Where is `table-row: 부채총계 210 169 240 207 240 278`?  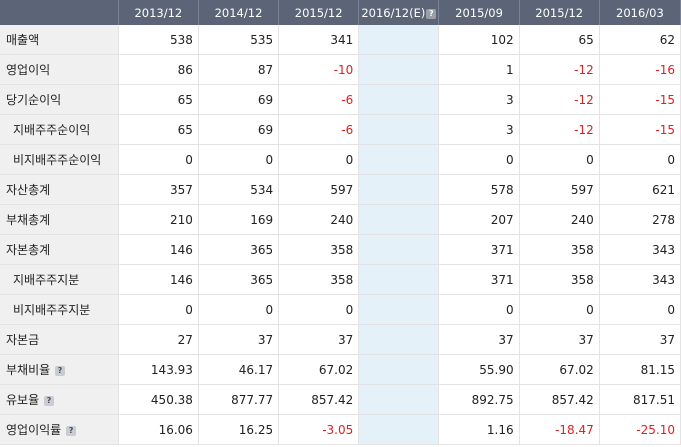
table-row: 부채총계 210 169 240 207 240 278 is located at coordinates (340, 219).